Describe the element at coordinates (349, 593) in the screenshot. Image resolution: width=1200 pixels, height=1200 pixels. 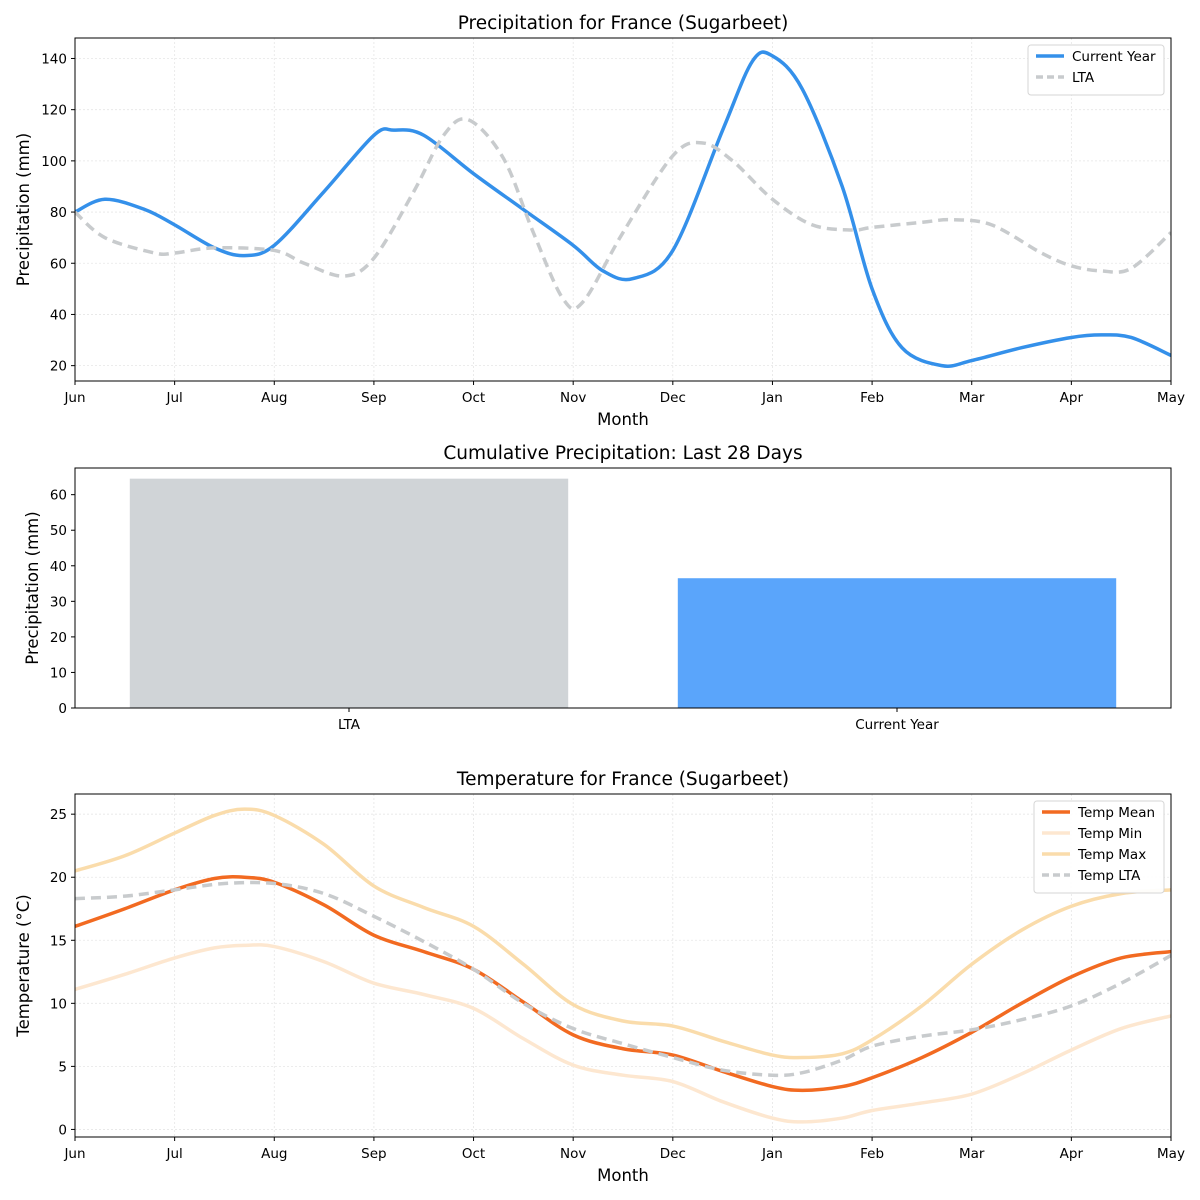
I see `bar-lta` at that location.